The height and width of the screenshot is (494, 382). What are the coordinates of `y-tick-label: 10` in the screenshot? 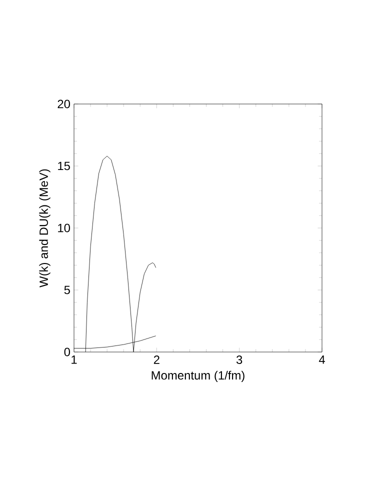 It's located at (64, 228).